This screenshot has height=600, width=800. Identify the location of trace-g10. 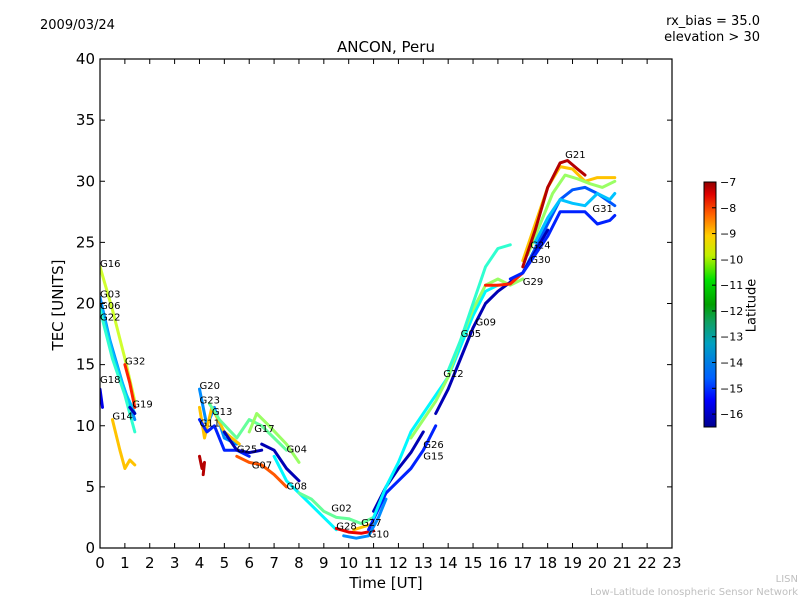
(365, 518).